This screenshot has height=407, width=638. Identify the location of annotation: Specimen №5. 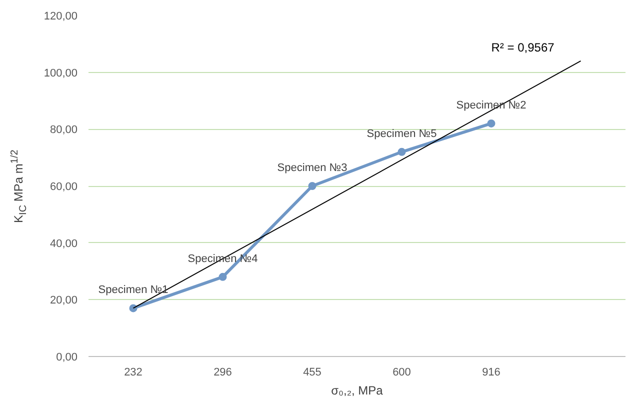
(401, 134).